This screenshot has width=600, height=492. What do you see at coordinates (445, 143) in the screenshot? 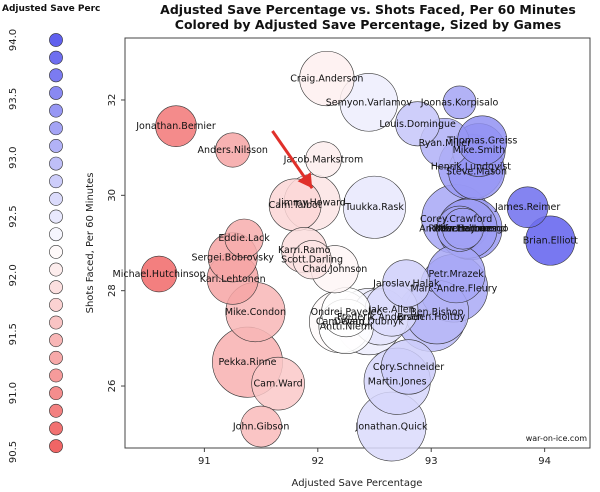
I see `point-label: Ryan.Miller` at bounding box center [445, 143].